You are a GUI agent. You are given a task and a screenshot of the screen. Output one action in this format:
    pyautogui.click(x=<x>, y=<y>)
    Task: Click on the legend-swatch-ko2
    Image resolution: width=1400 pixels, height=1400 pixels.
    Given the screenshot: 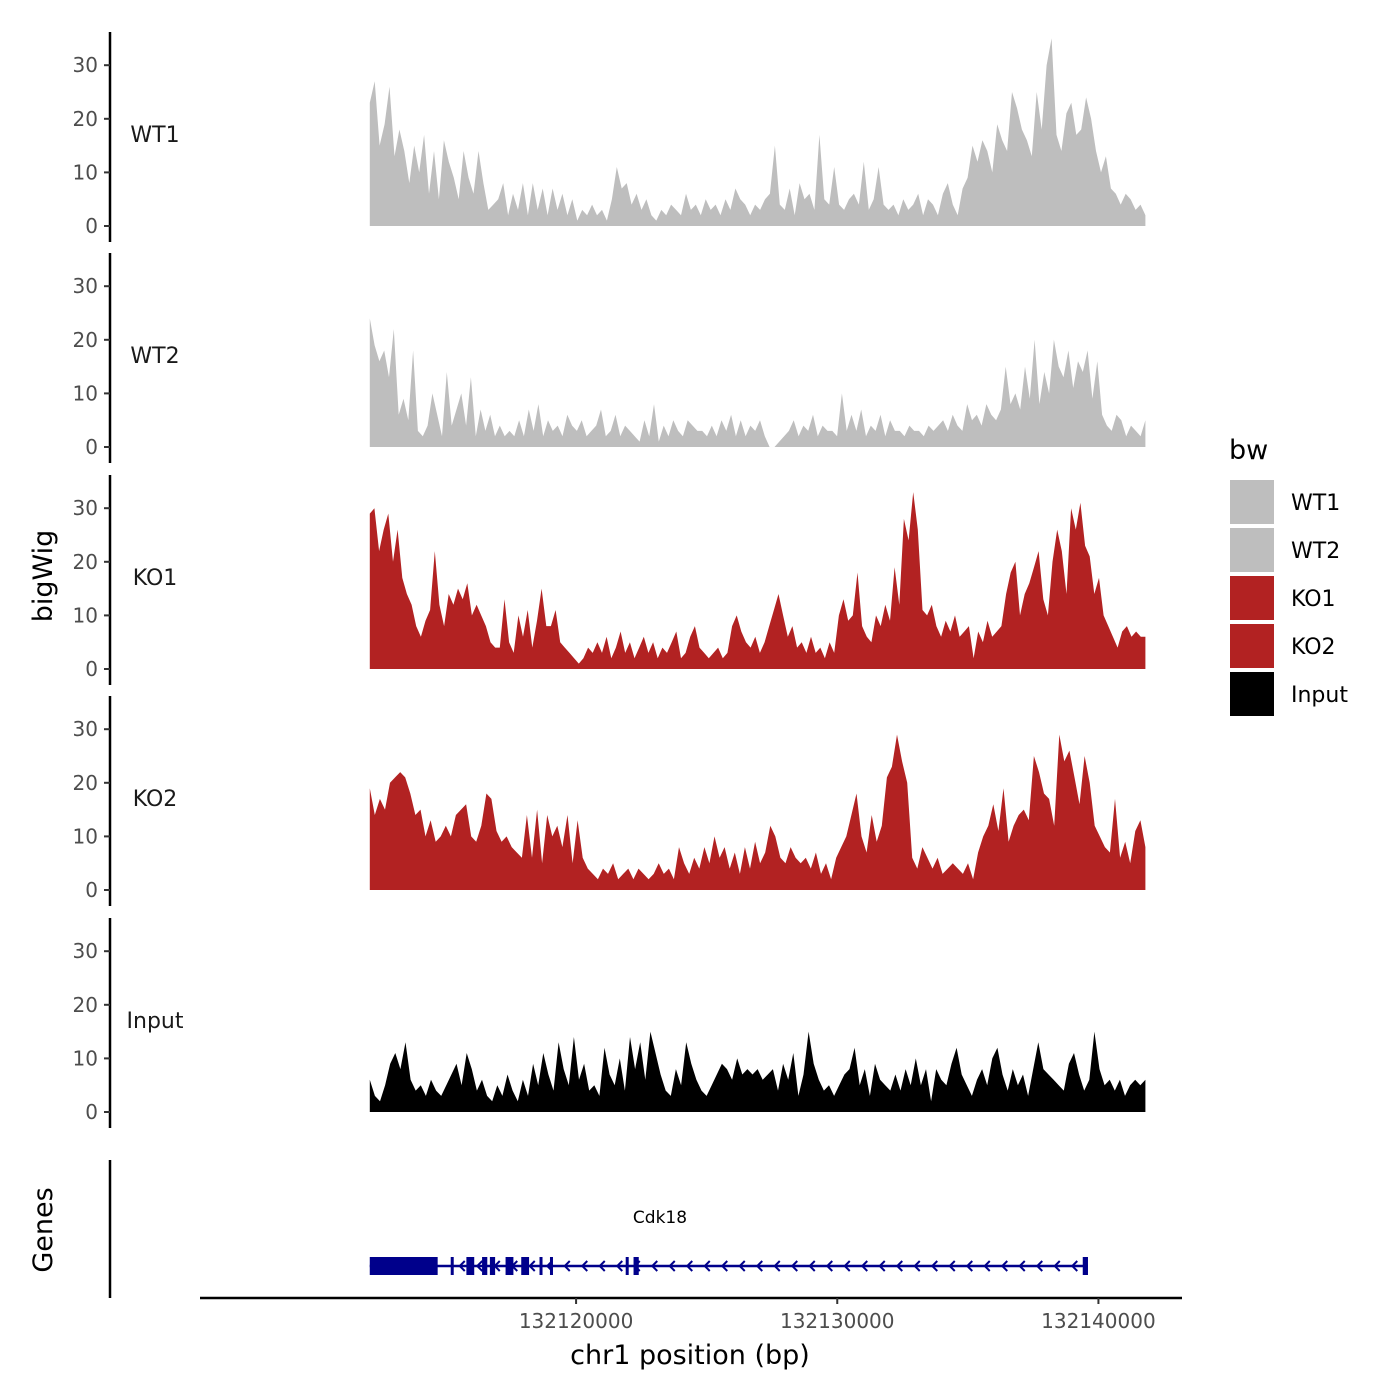 What is the action you would take?
    pyautogui.click(x=1252, y=646)
    